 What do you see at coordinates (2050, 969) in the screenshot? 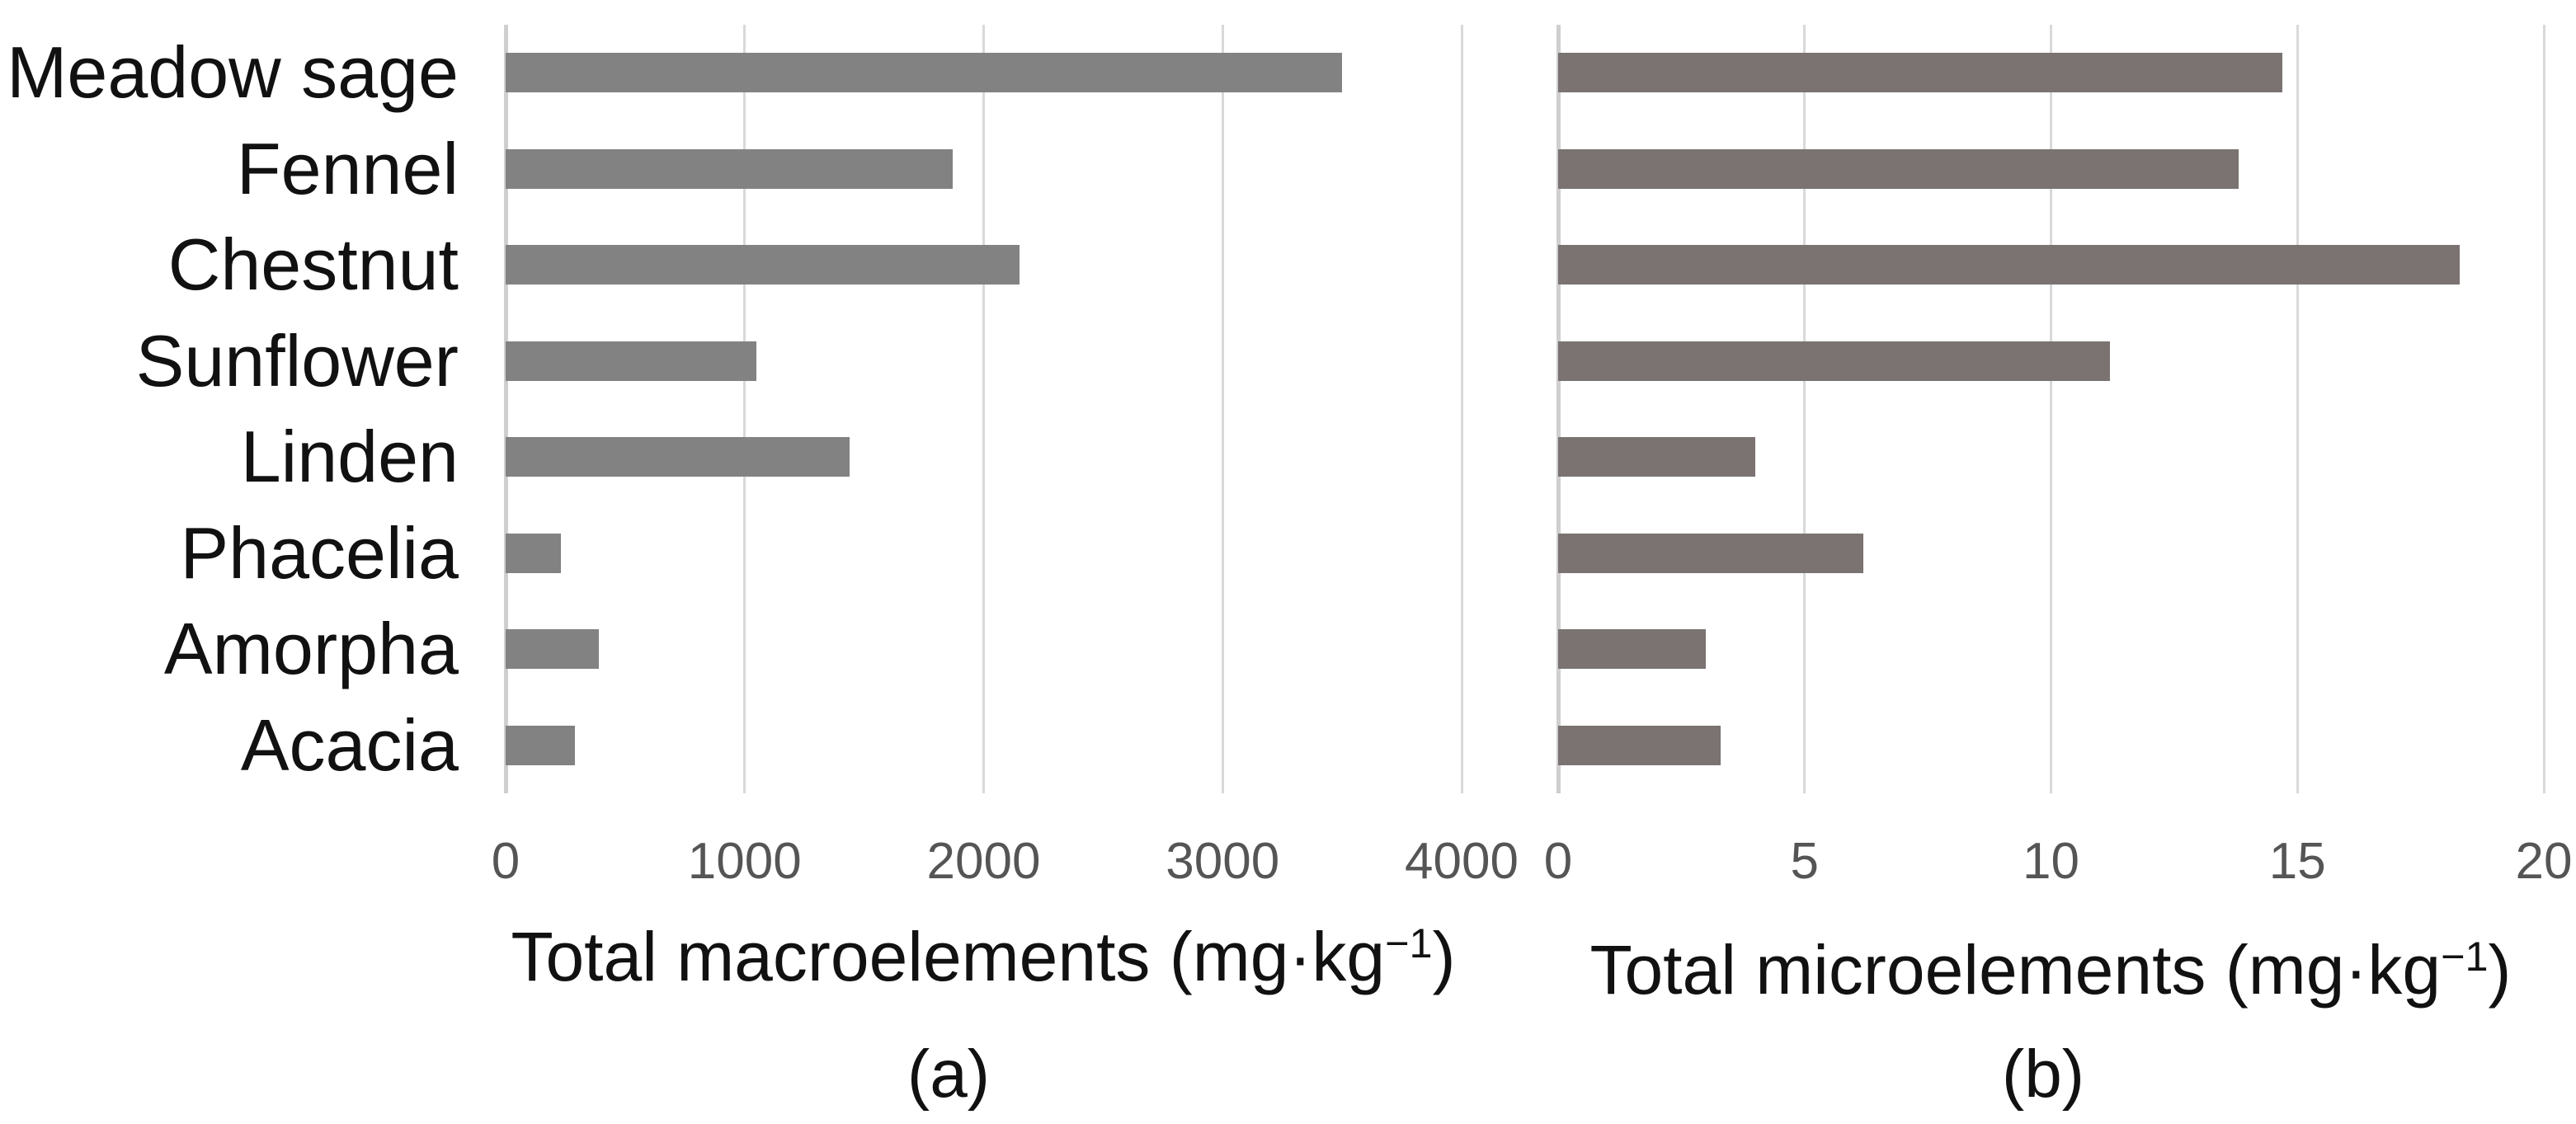
I see `chart-b-x-axis-title: Total microelements (mg·kg−1)` at bounding box center [2050, 969].